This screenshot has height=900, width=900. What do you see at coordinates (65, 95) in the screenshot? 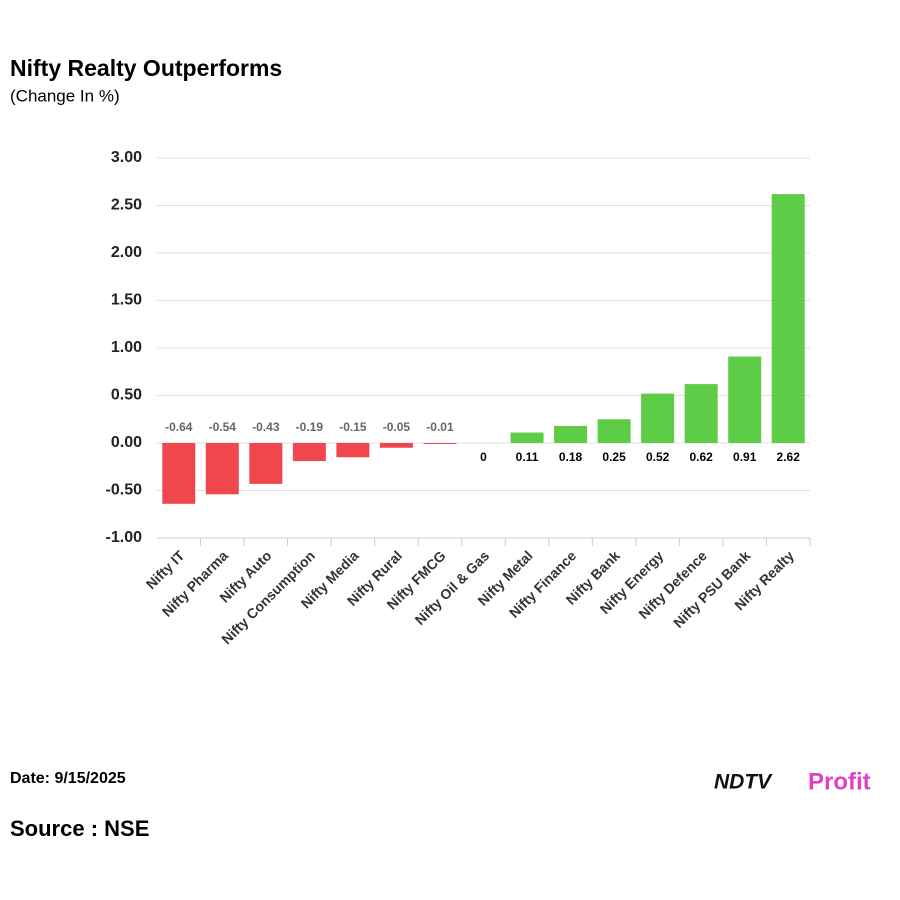
I see `chart-subtitle: (Change In %)` at bounding box center [65, 95].